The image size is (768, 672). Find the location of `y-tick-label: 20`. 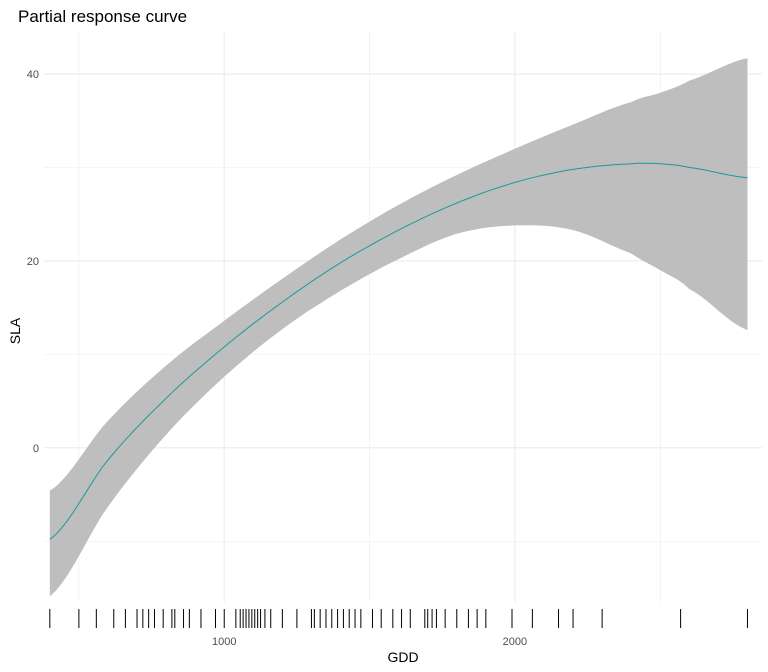

y-tick-label: 20 is located at coordinates (33, 262).